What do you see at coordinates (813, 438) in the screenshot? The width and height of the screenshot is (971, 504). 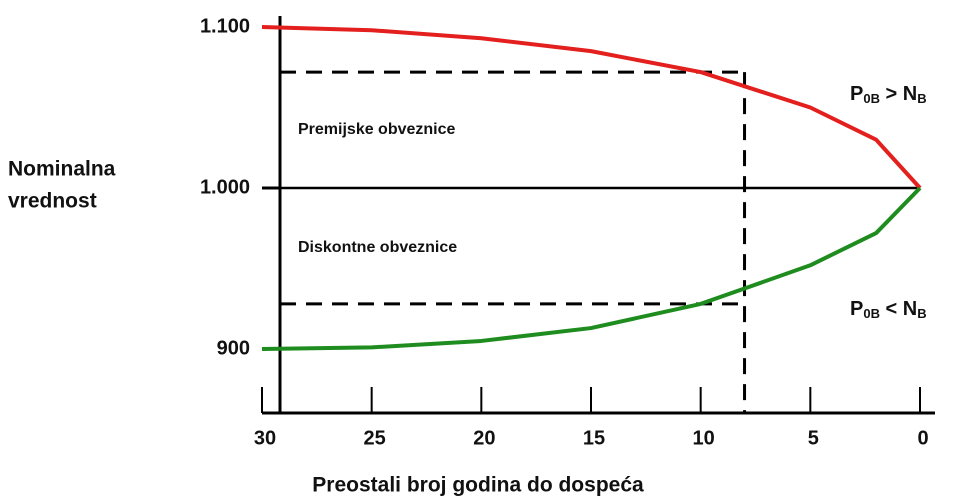 I see `x-tick-label: 5` at bounding box center [813, 438].